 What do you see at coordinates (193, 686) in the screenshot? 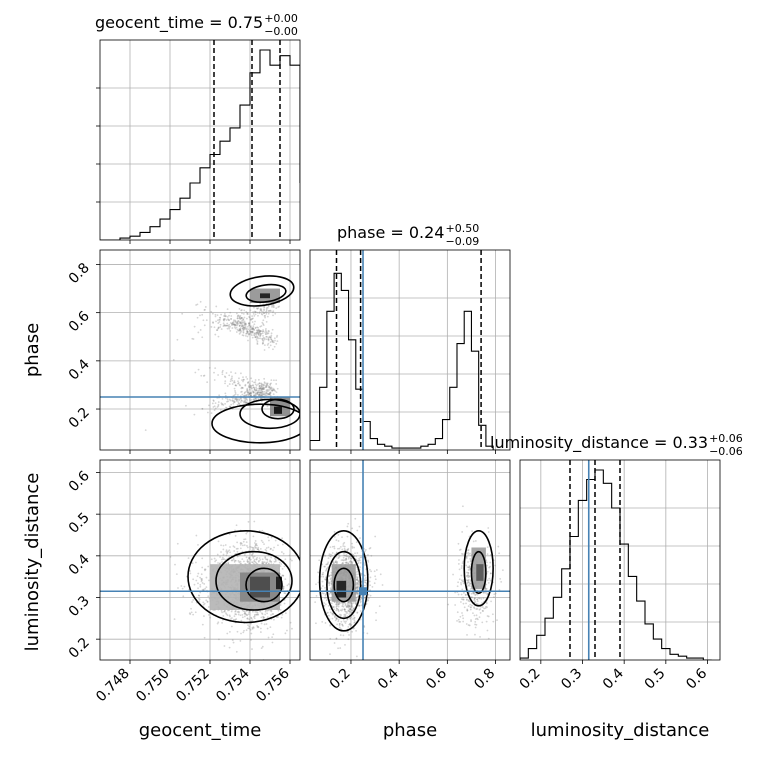
I see `x-tick-label-geocent_time: 0.752` at bounding box center [193, 686].